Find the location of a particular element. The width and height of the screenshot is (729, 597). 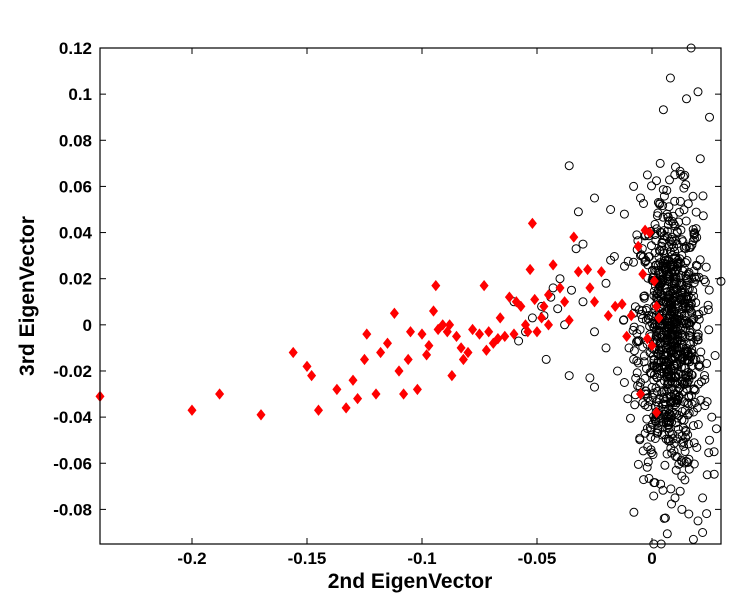

y-tick-label: 0.12 is located at coordinates (75, 48).